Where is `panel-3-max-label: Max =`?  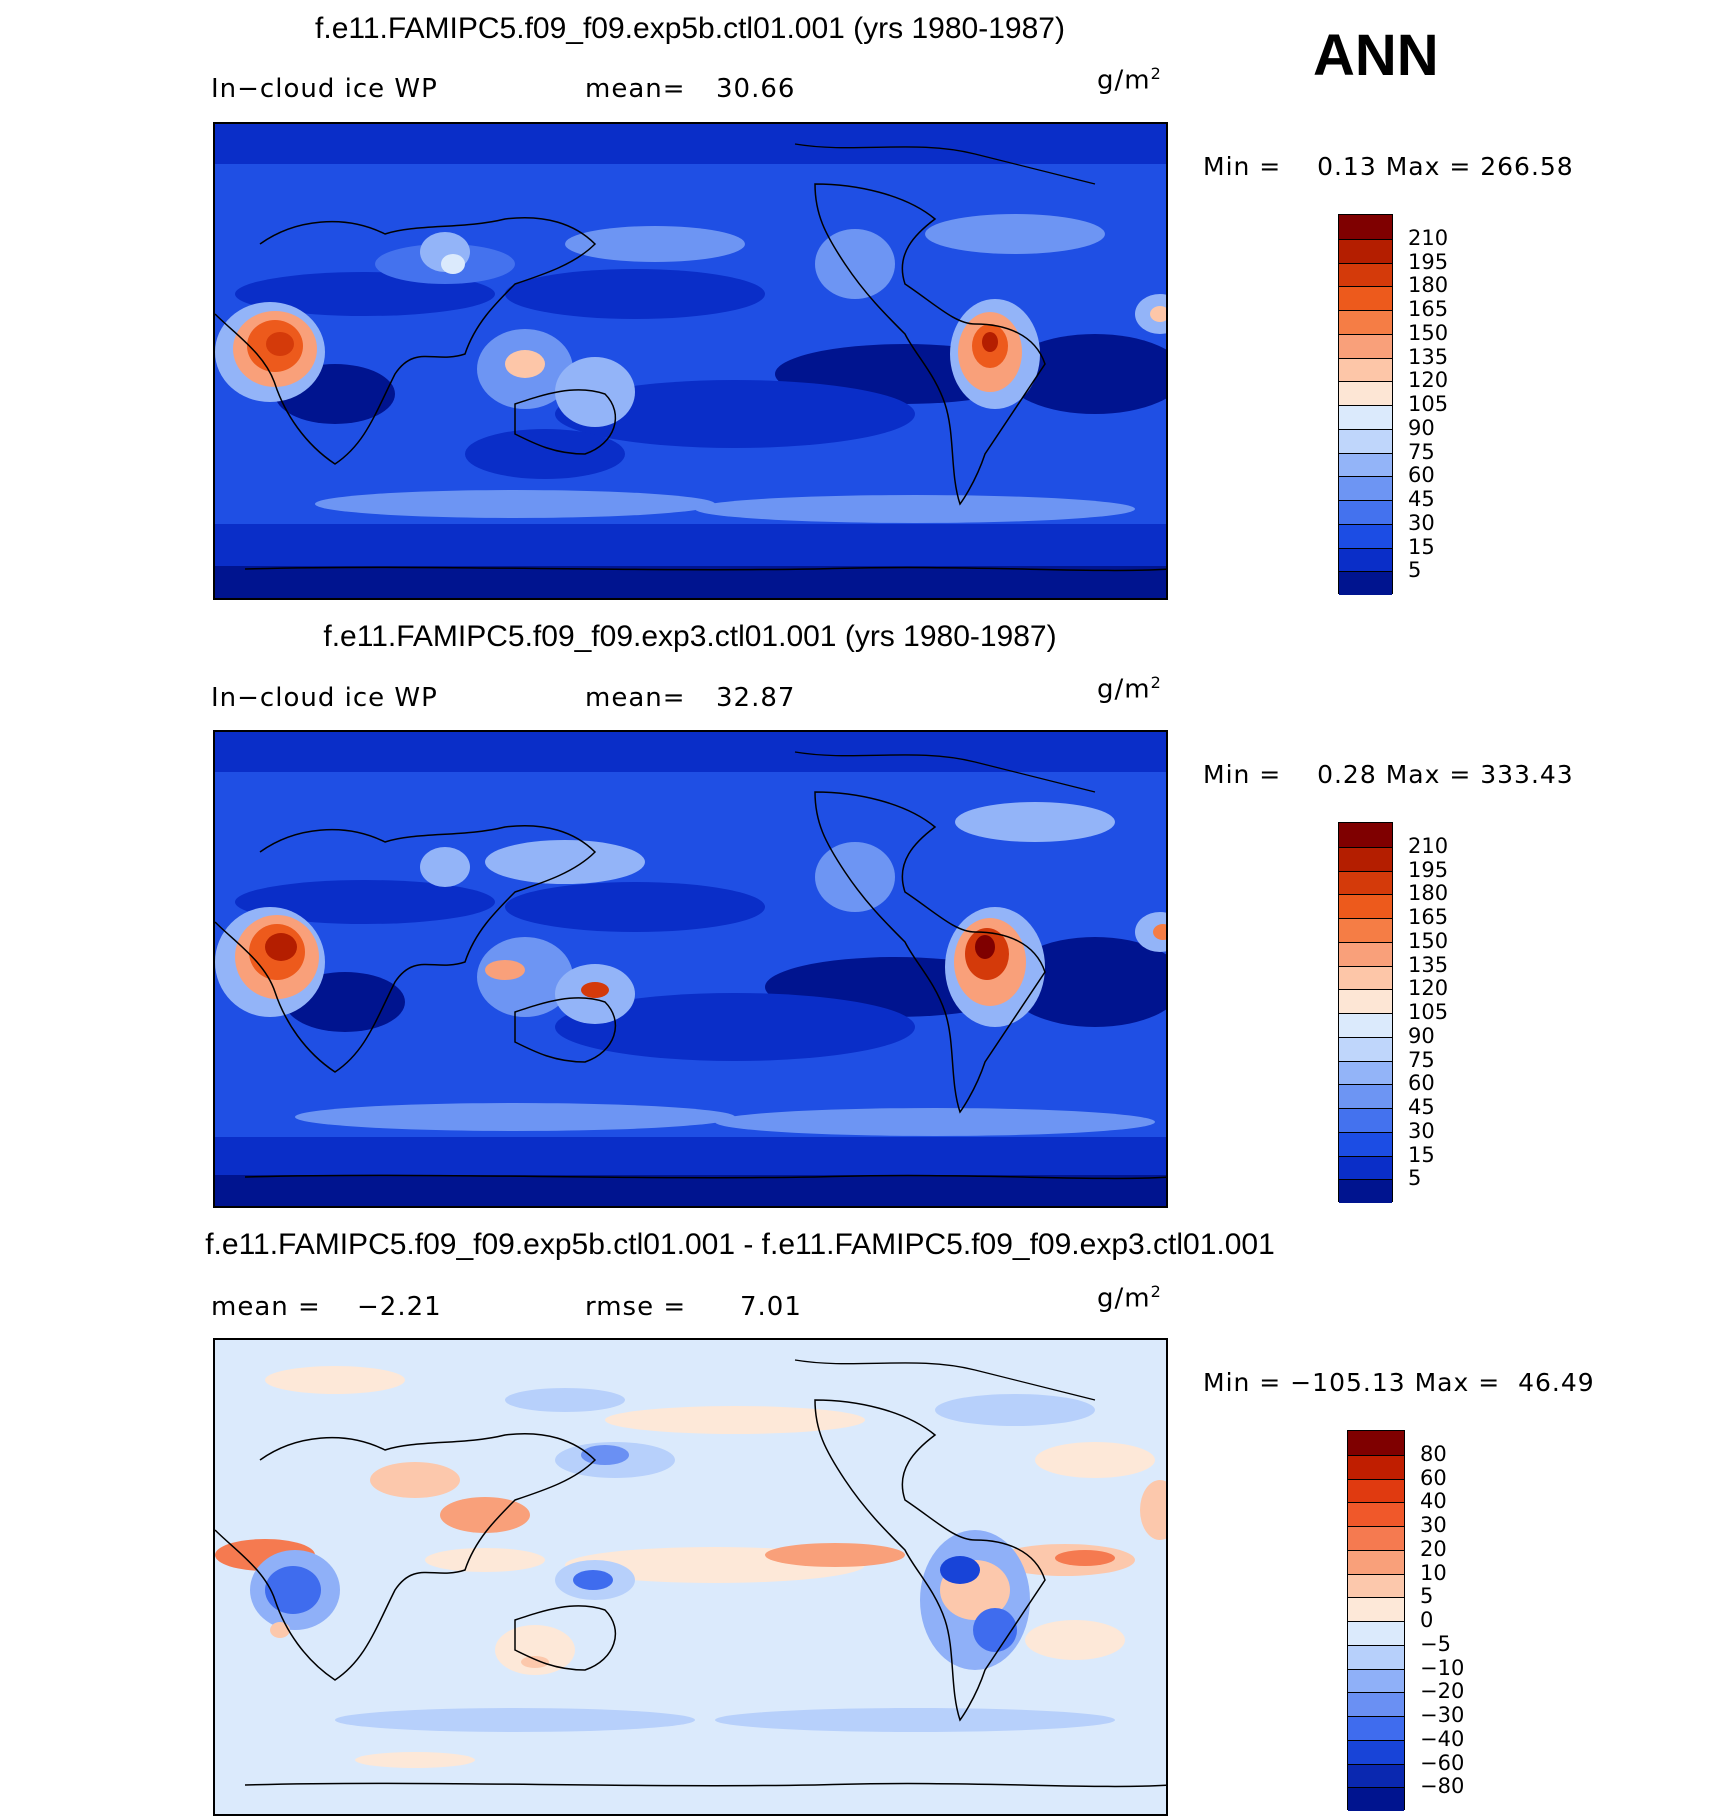
panel-3-max-label: Max = is located at coordinates (1457, 1382).